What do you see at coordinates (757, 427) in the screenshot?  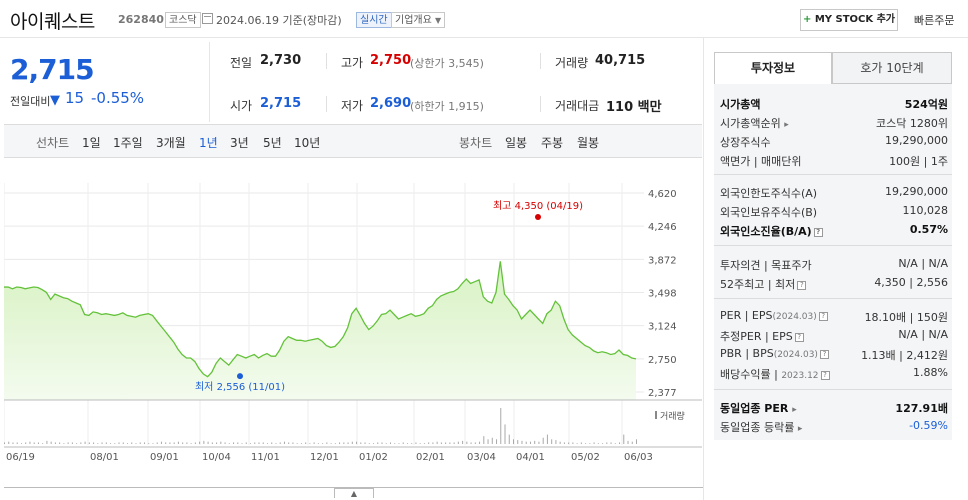 I see `sector-change-label: 동일업종 등락률` at bounding box center [757, 427].